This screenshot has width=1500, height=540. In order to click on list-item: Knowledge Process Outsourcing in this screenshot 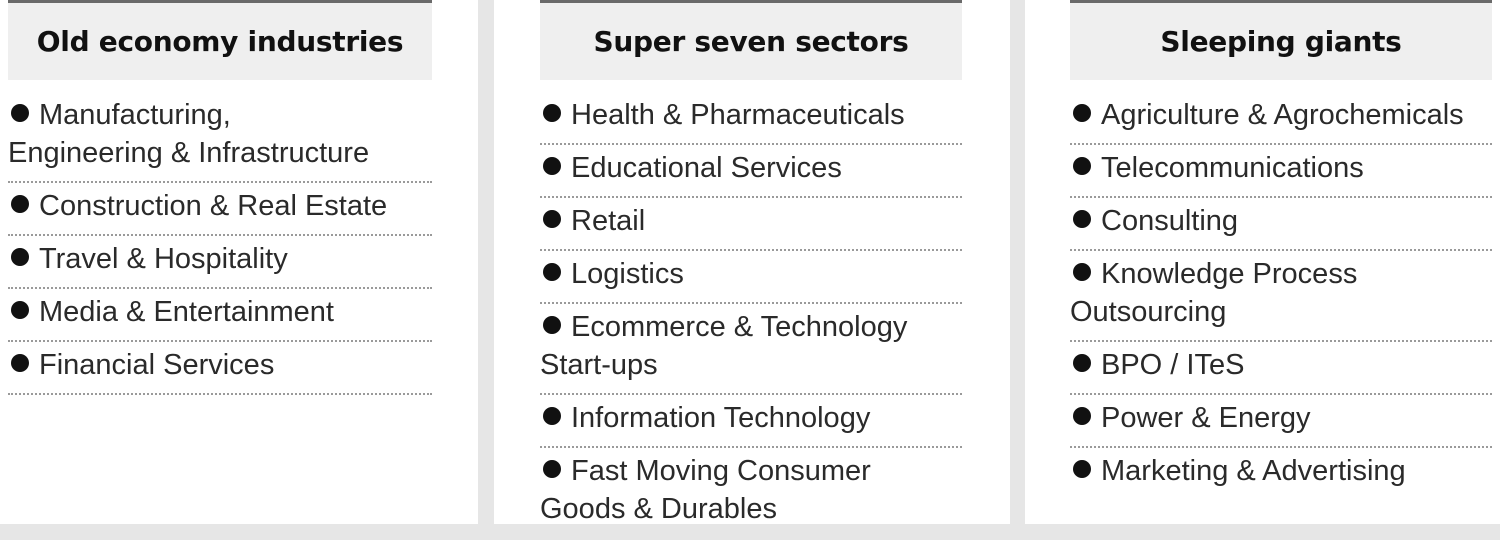, I will do `click(1281, 298)`.